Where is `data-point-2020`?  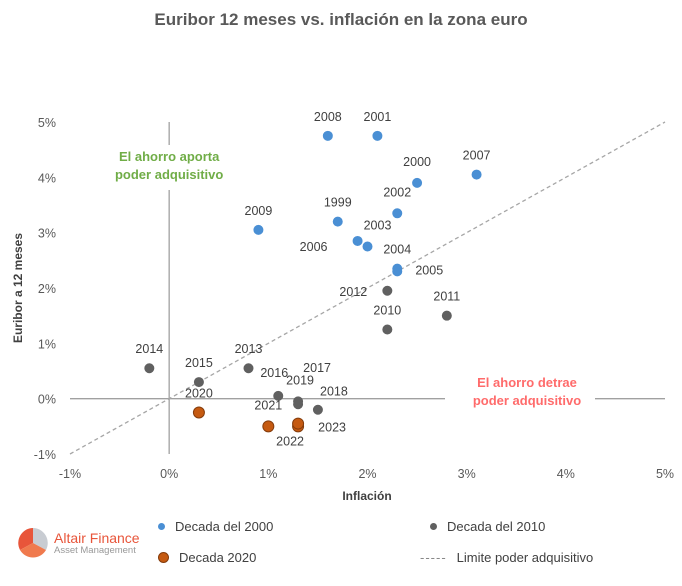
data-point-2020 is located at coordinates (198, 412).